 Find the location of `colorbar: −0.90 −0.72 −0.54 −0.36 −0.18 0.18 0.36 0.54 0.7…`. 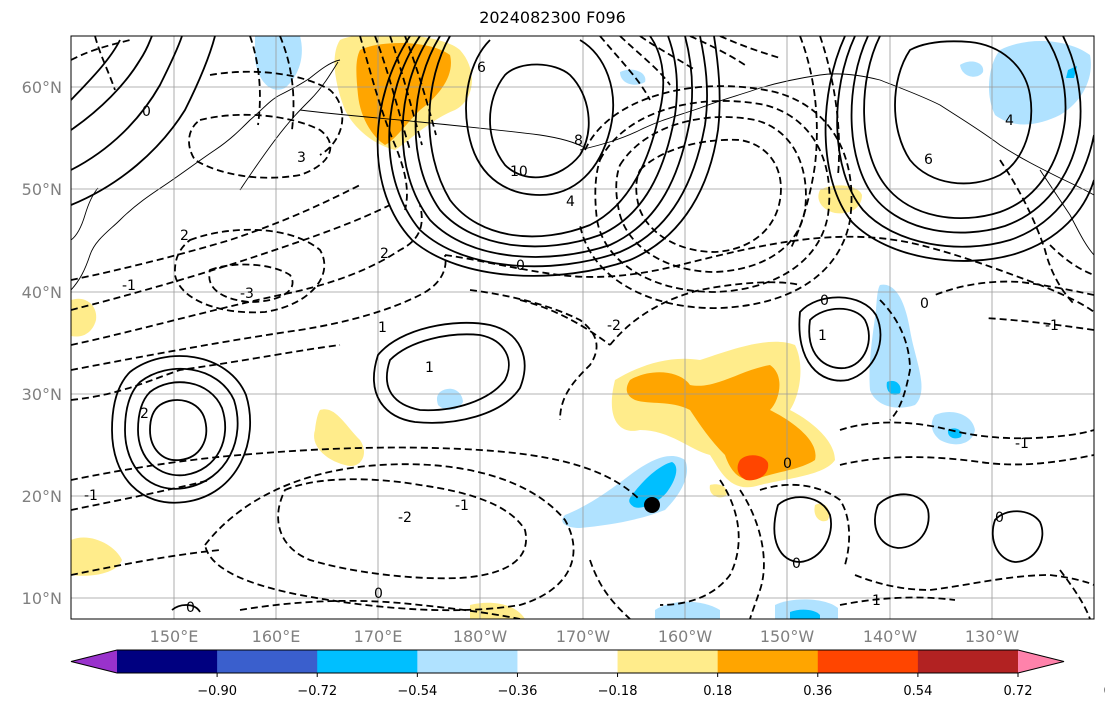

colorbar: −0.90 −0.72 −0.54 −0.36 −0.18 0.18 0.36 0.54 0.7… is located at coordinates (587, 674).